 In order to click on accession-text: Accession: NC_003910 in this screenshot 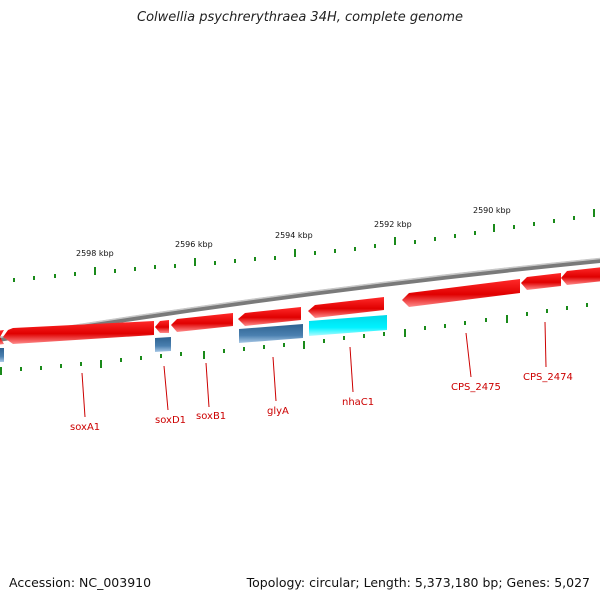, I will do `click(80, 582)`.